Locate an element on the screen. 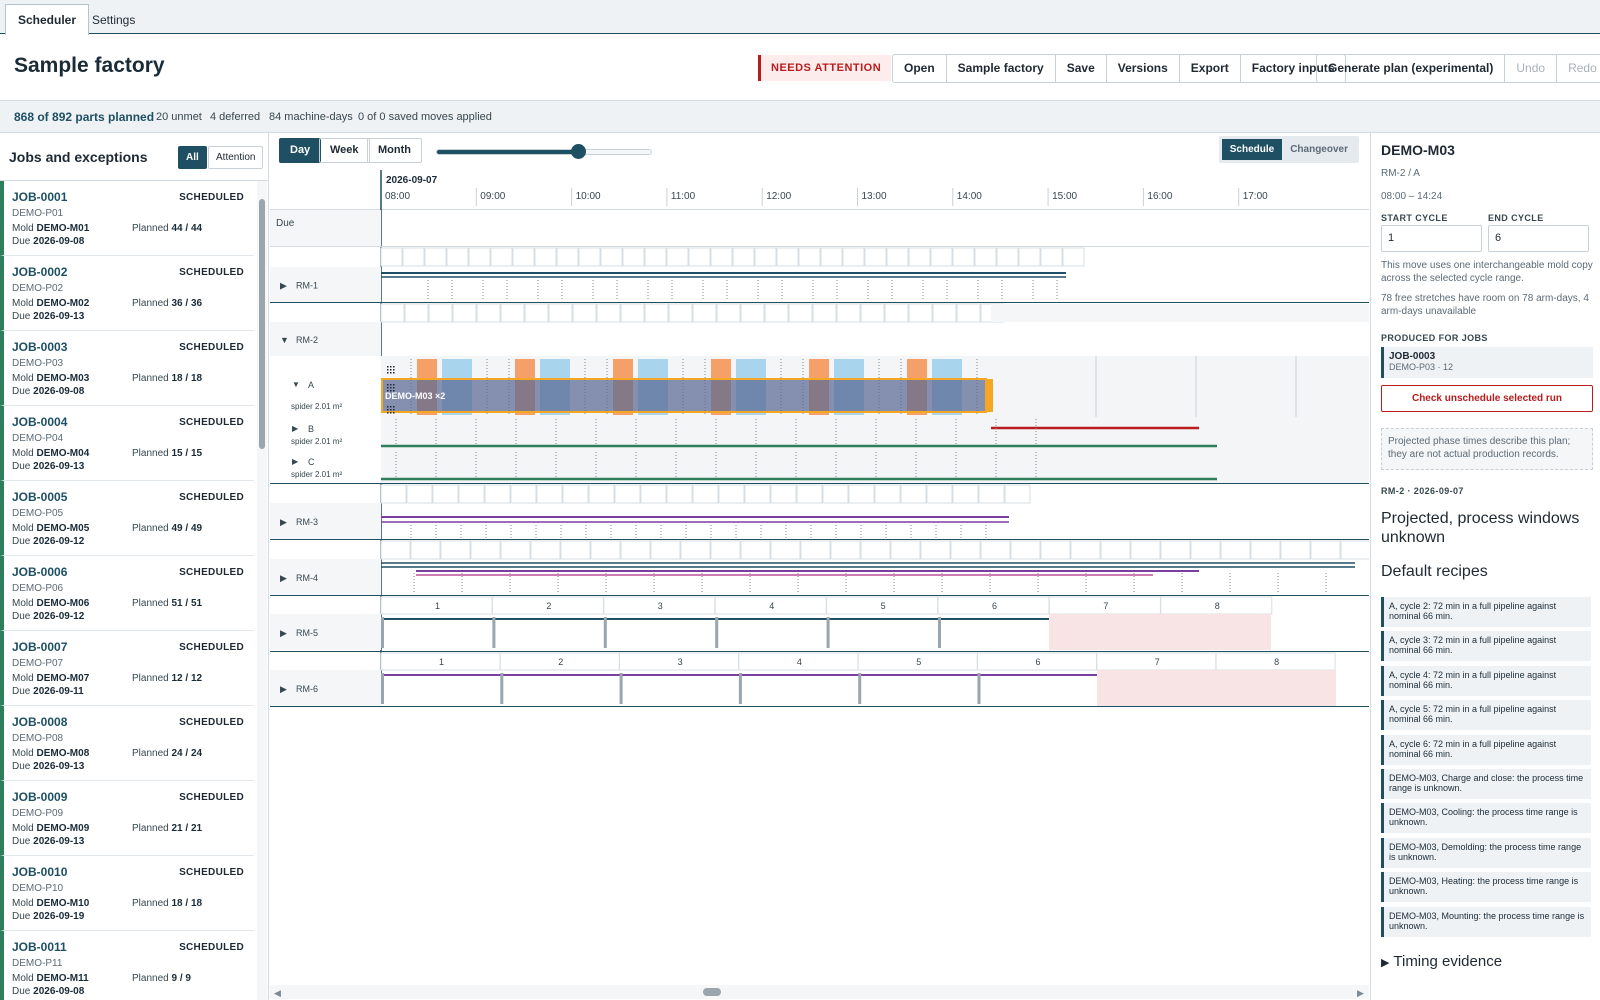 The image size is (1600, 1000). versions-button: Versions is located at coordinates (1142, 68).